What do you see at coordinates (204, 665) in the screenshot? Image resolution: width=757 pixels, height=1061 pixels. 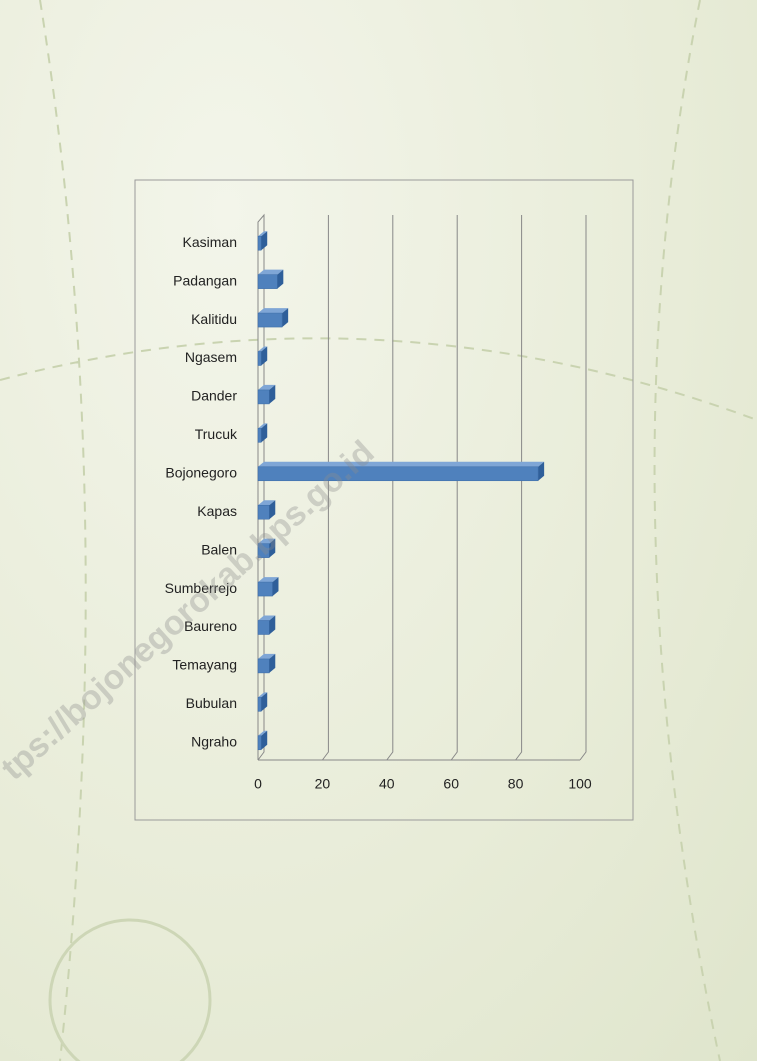 I see `y-tick-label: Temayang` at bounding box center [204, 665].